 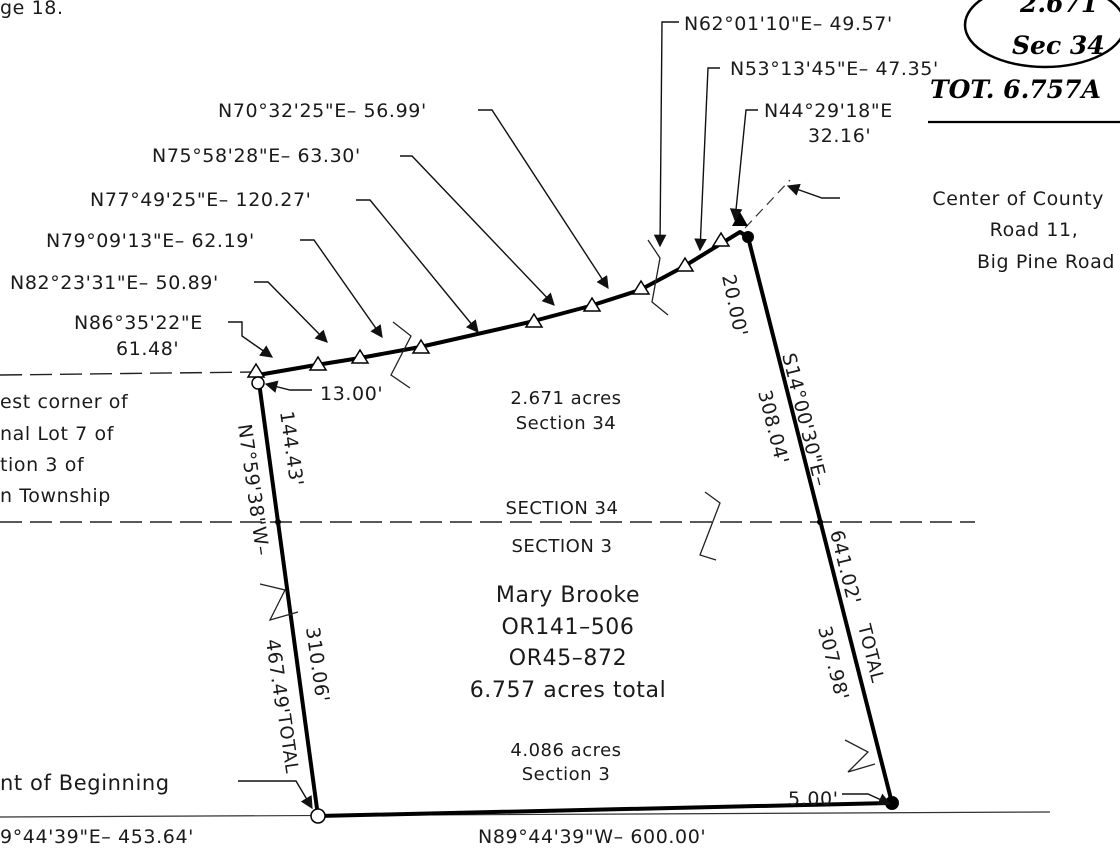 What do you see at coordinates (278, 522) in the screenshot?
I see `section-point-w` at bounding box center [278, 522].